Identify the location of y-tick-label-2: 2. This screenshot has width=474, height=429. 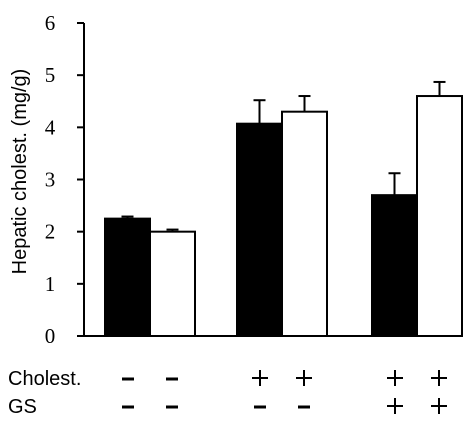
(50, 232).